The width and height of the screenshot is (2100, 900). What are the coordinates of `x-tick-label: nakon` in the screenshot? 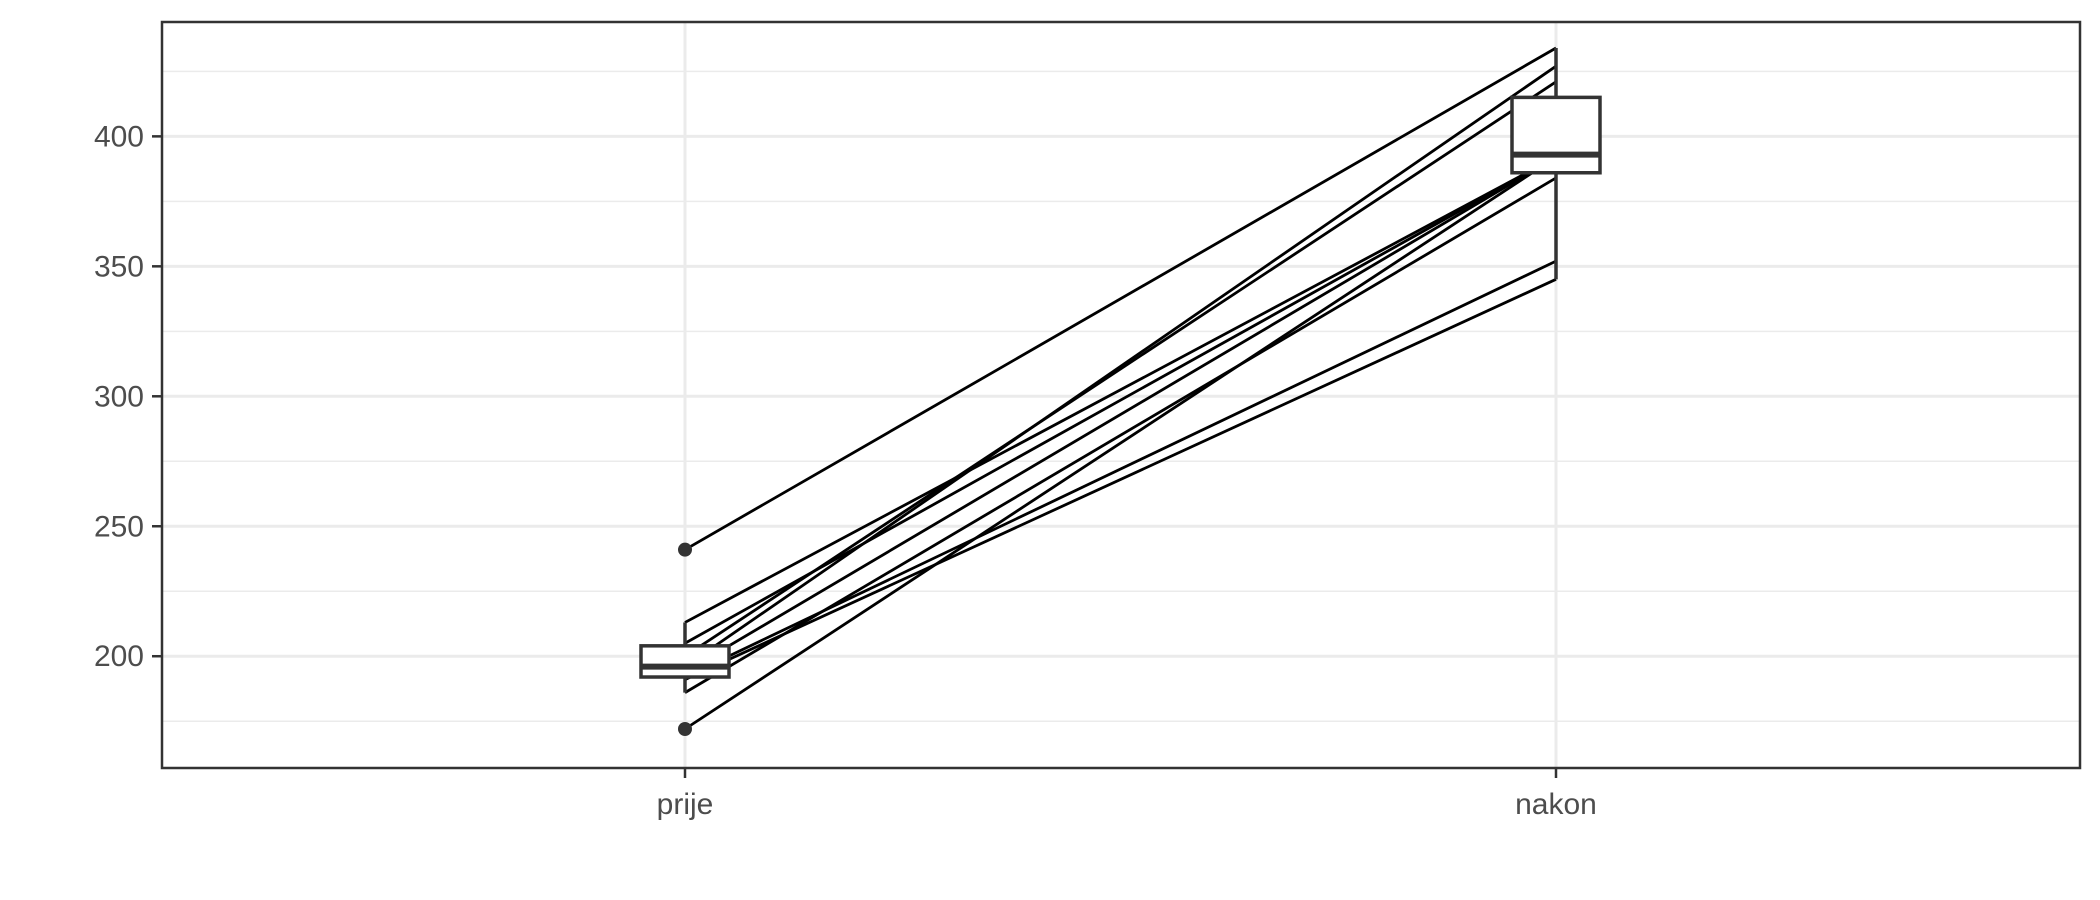 It's located at (1556, 804).